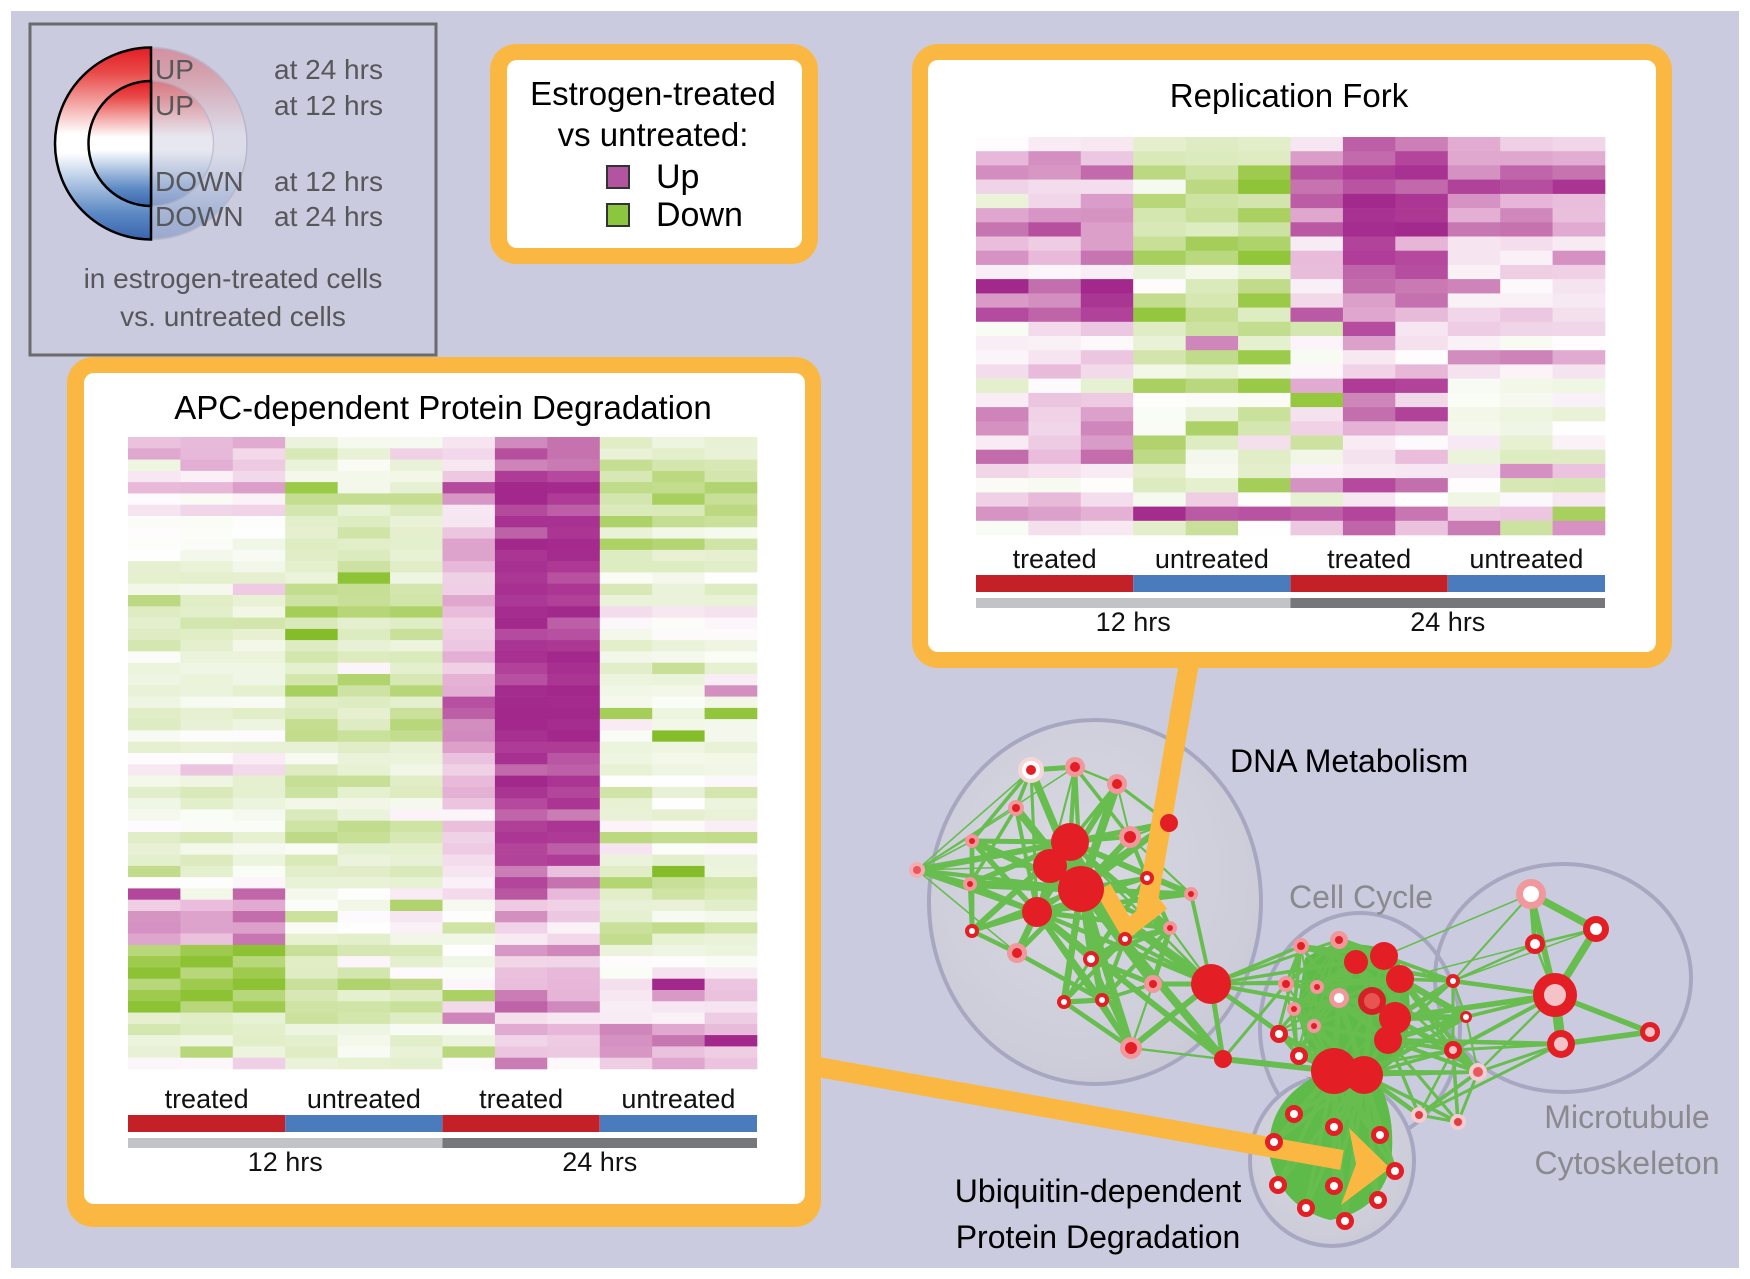  I want to click on svg-text: vs. untreated cells, so click(233, 316).